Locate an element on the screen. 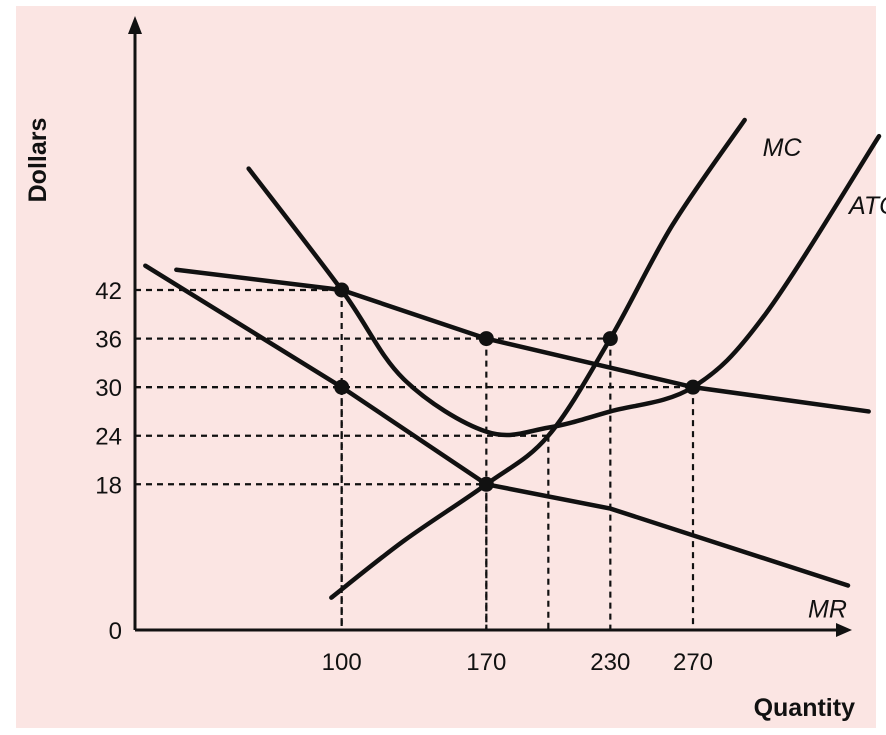  x-tick-label-230: 230 is located at coordinates (610, 662).